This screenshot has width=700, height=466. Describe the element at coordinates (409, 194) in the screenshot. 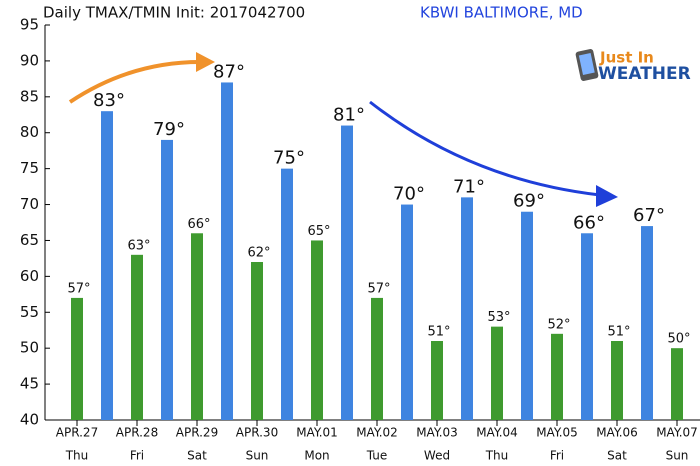

I see `value-label: 70°` at that location.